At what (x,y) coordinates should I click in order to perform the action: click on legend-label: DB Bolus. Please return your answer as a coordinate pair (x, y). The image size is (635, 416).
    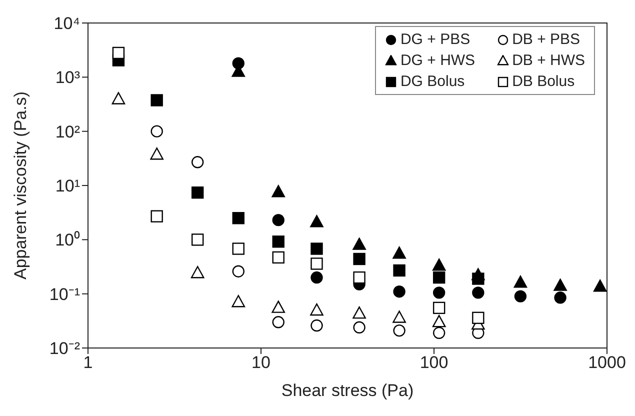
    Looking at the image, I should click on (543, 81).